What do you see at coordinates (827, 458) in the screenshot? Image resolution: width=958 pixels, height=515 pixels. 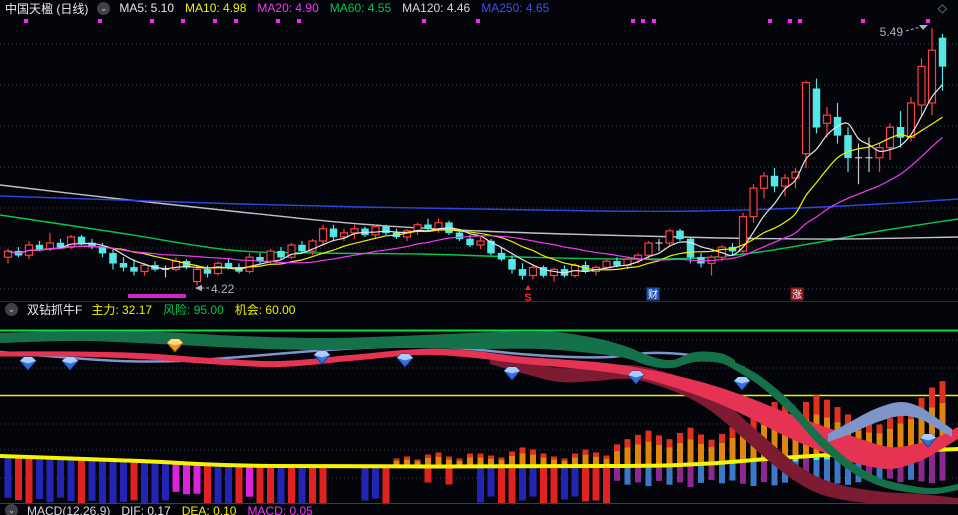 I see `sub-bar-cap` at bounding box center [827, 458].